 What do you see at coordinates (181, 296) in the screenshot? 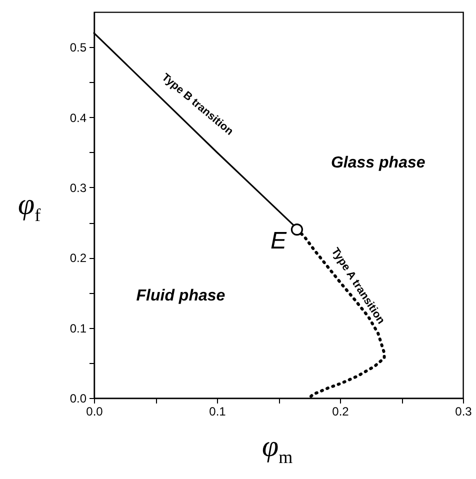
I see `annotation: Fluid phase` at bounding box center [181, 296].